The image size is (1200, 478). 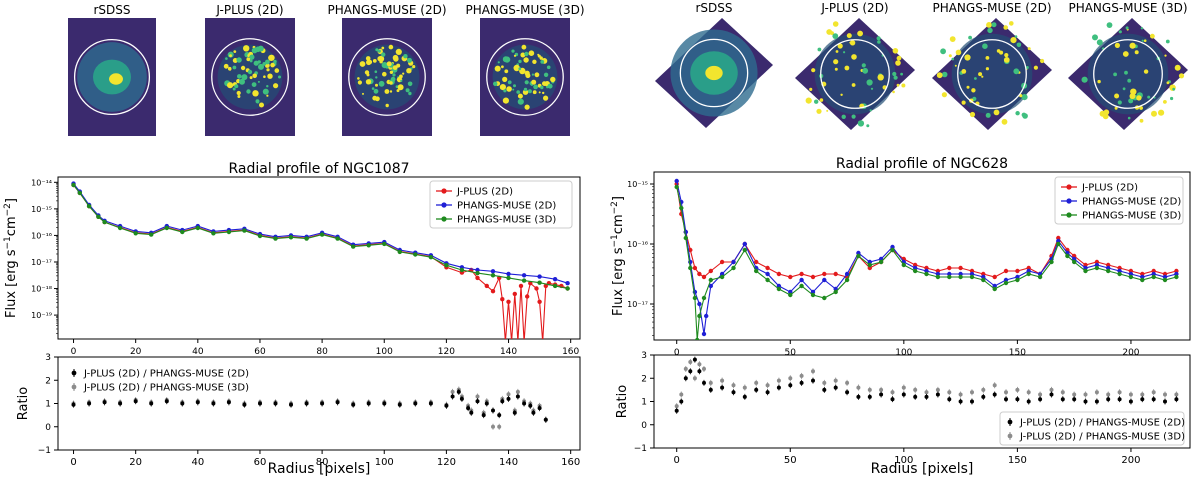 What do you see at coordinates (570, 462) in the screenshot?
I see `ratio-x-tick-label: 160` at bounding box center [570, 462].